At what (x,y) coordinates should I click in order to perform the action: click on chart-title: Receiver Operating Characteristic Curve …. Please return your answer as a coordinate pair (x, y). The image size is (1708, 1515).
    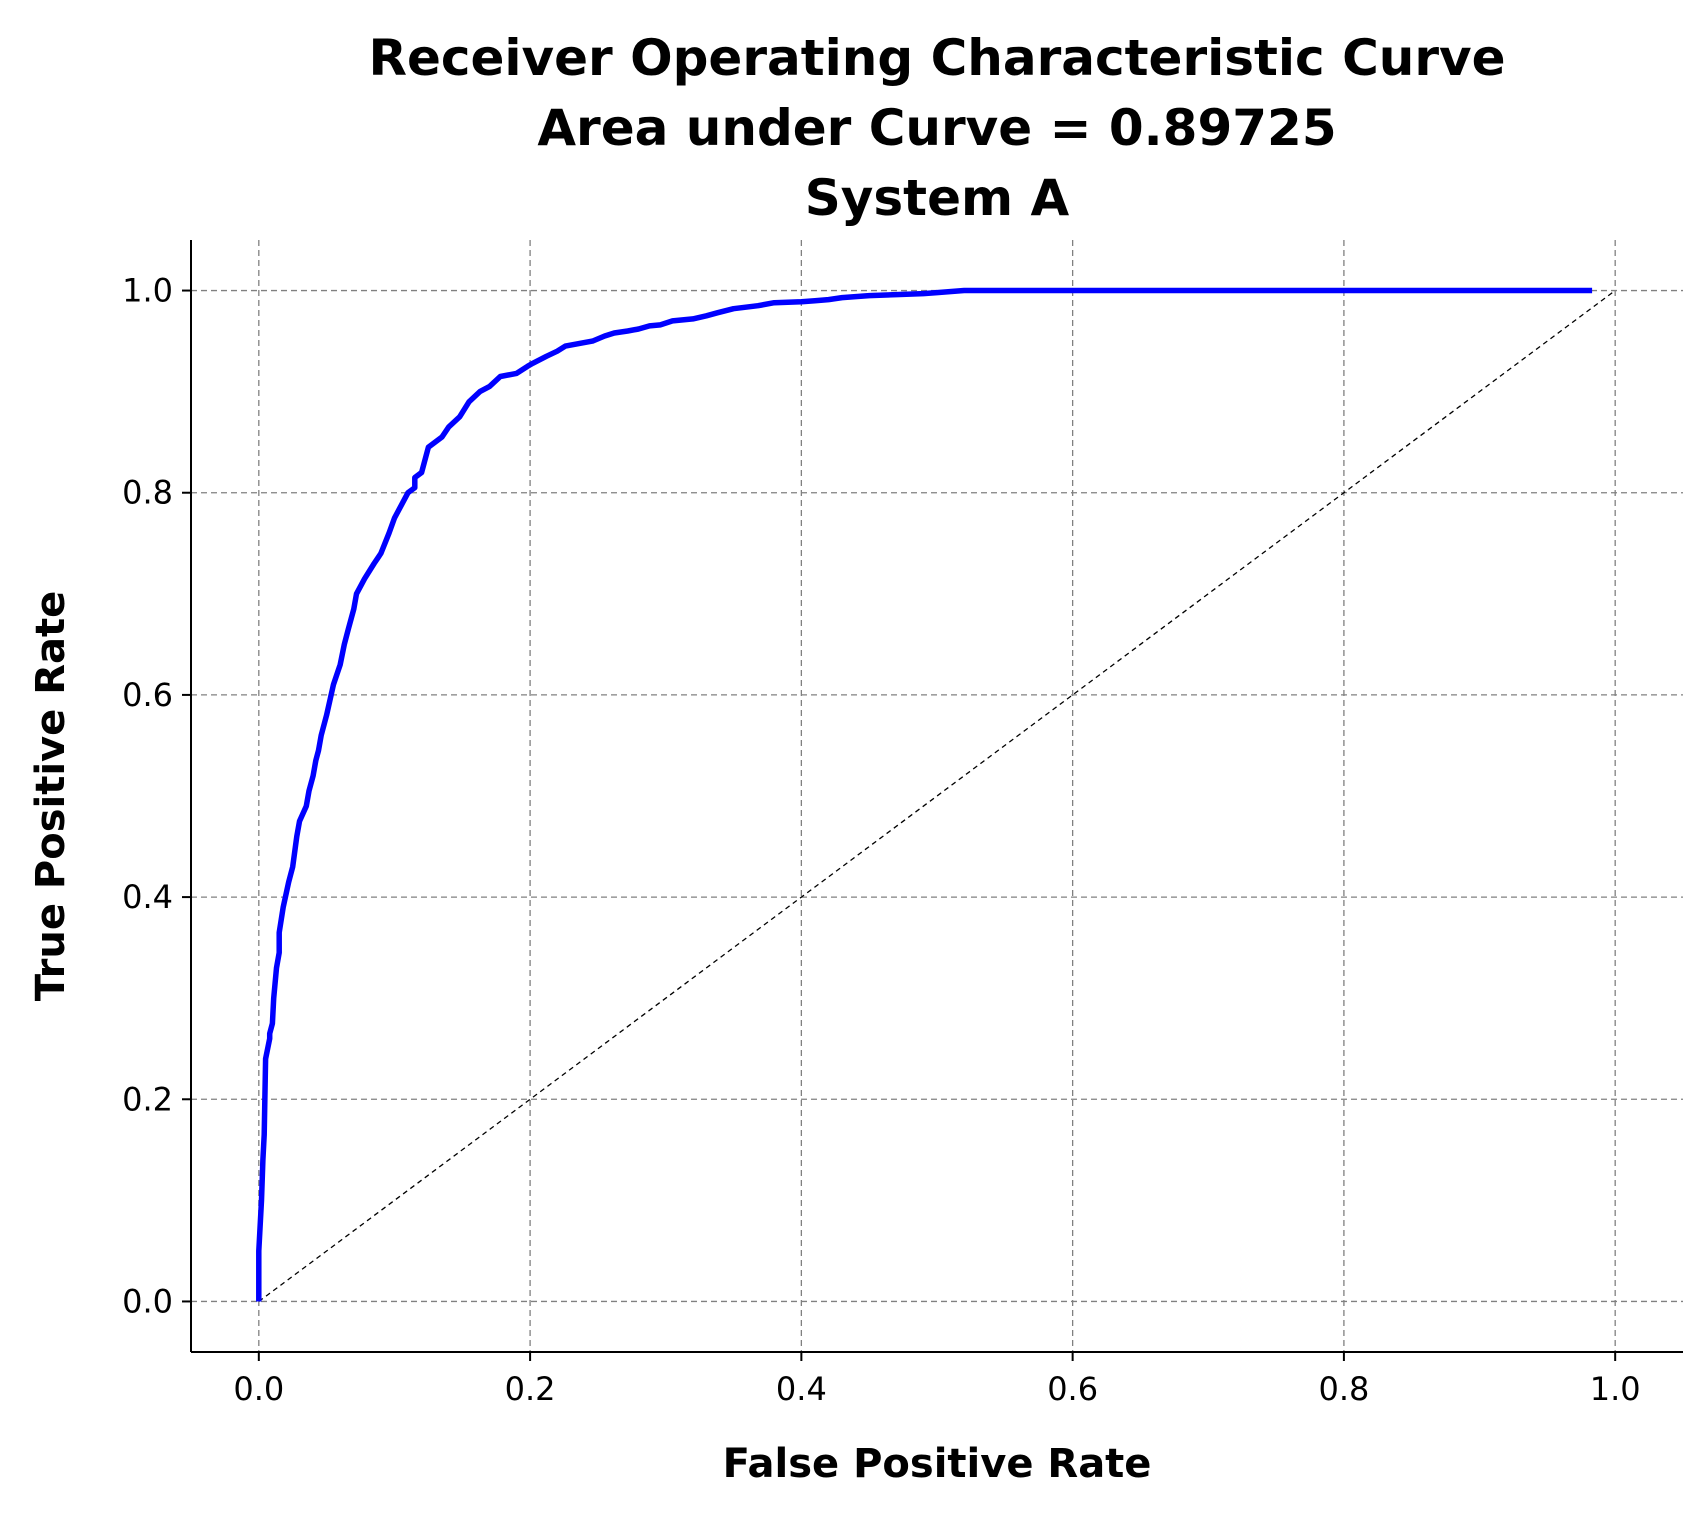
    Looking at the image, I should click on (936, 128).